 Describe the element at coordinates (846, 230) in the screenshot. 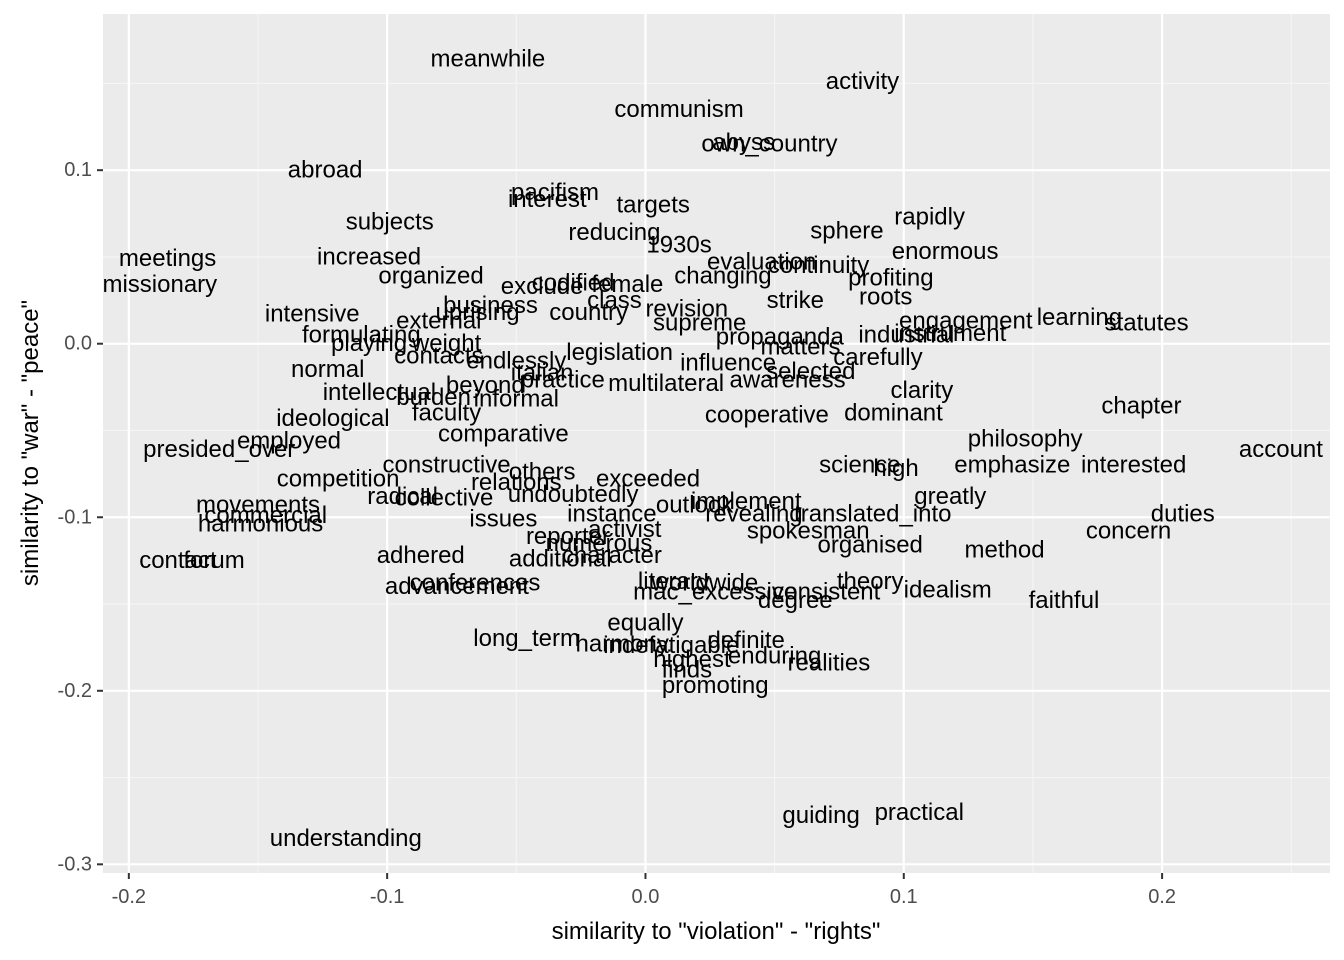

I see `word-label: sphere` at that location.